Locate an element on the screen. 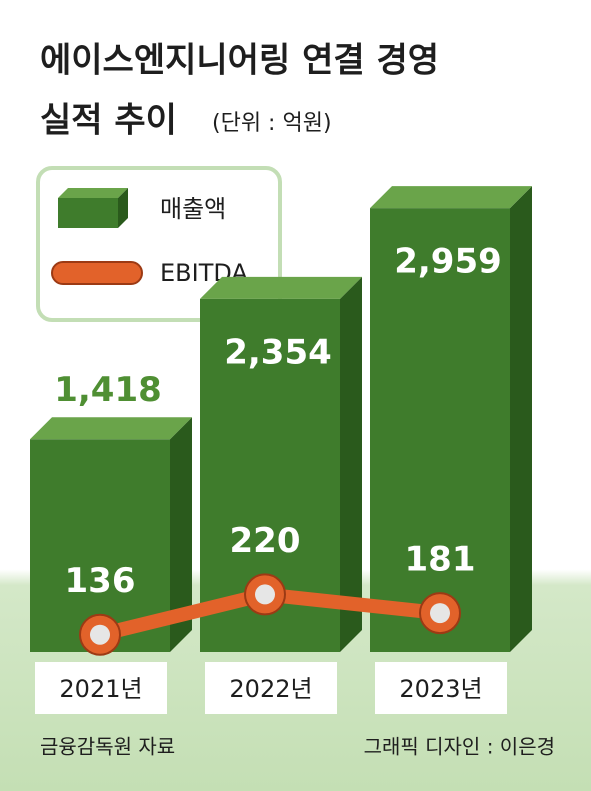 The height and width of the screenshot is (791, 591). legend-swatch-bar is located at coordinates (93, 208).